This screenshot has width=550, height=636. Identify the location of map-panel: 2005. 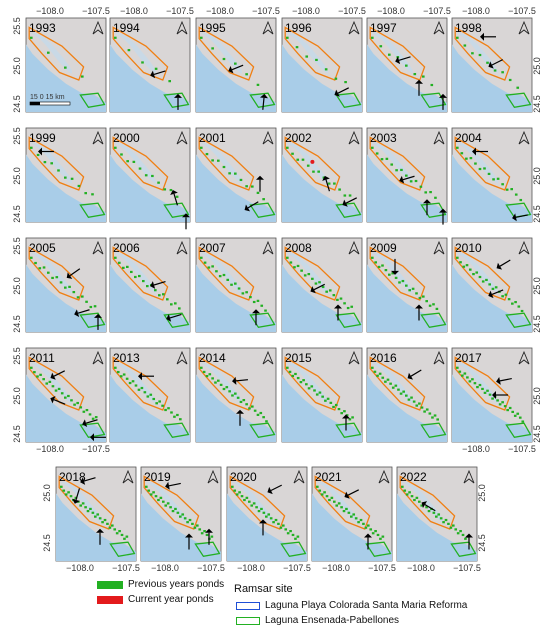
(66, 285).